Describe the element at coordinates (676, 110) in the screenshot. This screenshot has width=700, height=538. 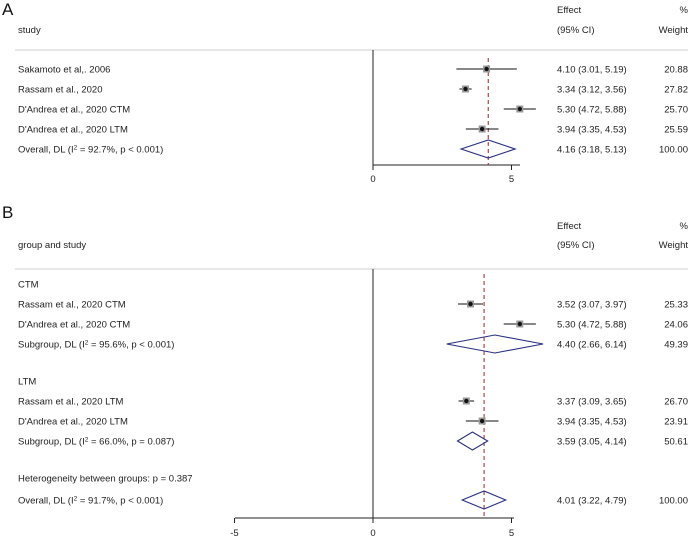
I see `panel-a-weight-text: 25.70` at that location.